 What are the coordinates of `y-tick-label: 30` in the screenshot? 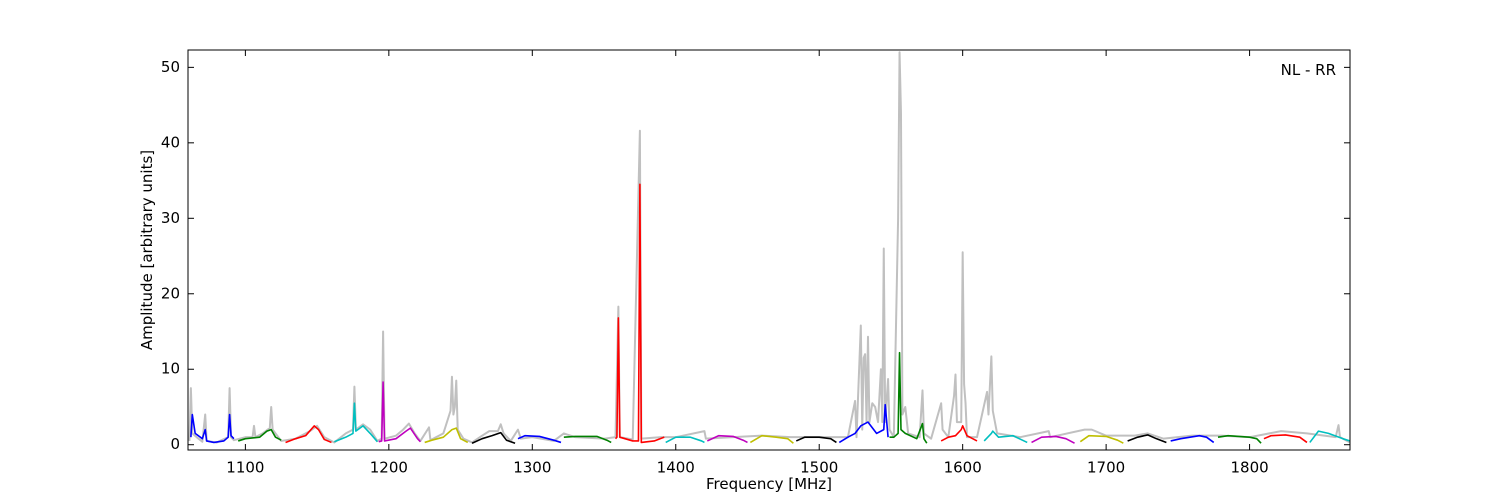 It's located at (170, 218).